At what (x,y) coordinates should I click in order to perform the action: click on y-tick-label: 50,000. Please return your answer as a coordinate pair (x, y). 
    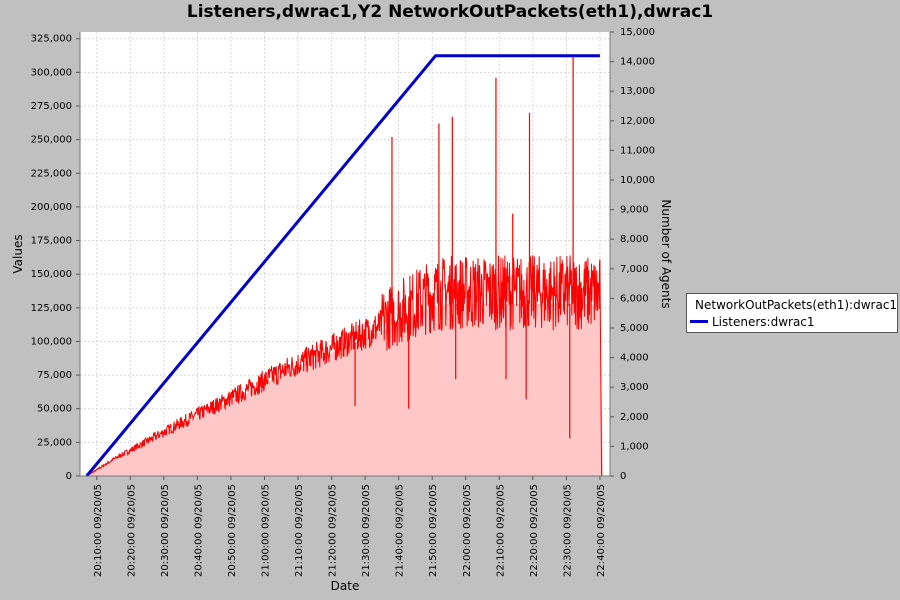
    Looking at the image, I should click on (54, 409).